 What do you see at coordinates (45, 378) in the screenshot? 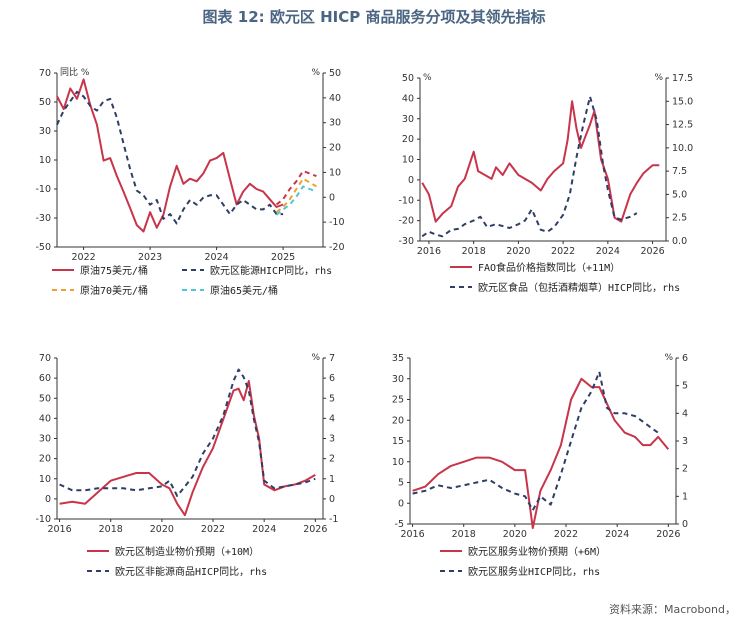
I see `y-left-tick-label: 60` at bounding box center [45, 378].